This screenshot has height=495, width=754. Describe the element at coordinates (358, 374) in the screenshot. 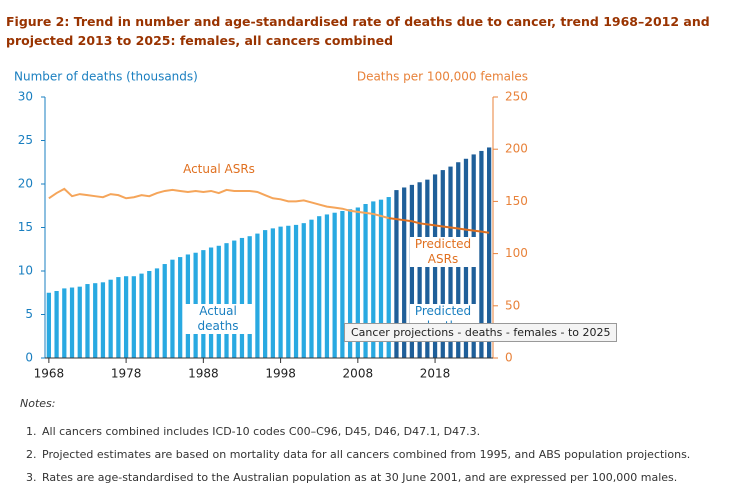

I see `x-tick-label: 2008` at that location.